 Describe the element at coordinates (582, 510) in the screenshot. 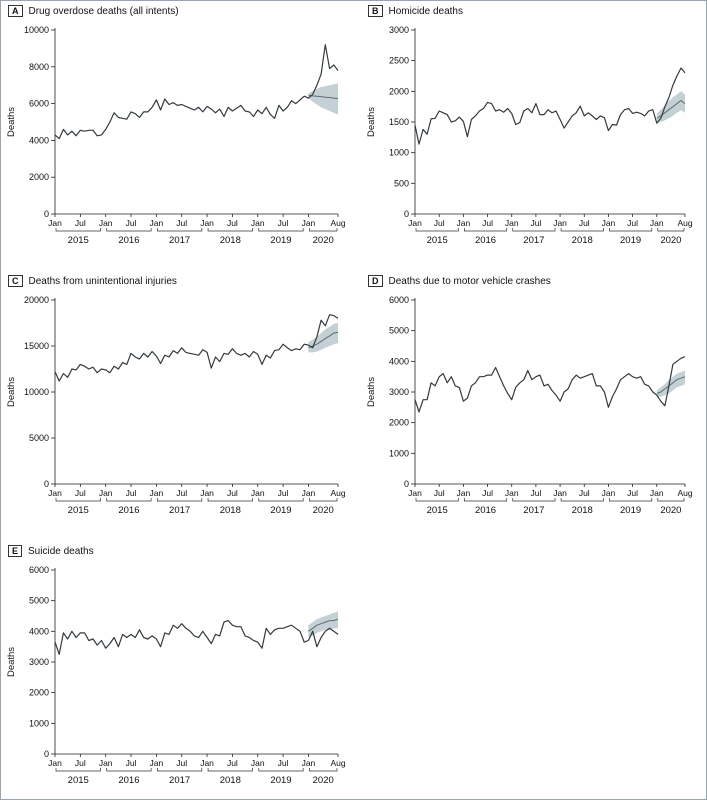

I see `year-label-d-3: 2018` at that location.